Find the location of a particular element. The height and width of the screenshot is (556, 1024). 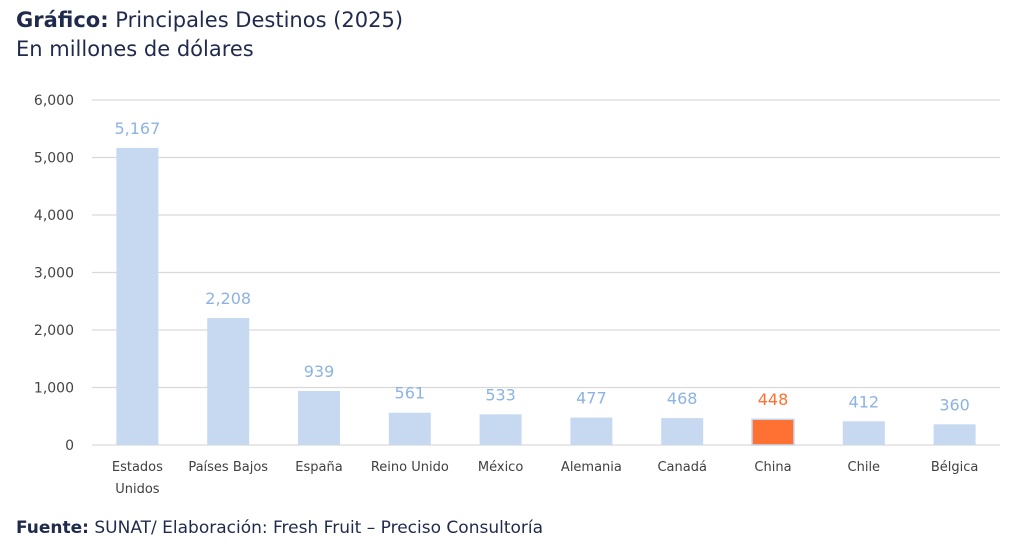

bar-españa is located at coordinates (319, 418).